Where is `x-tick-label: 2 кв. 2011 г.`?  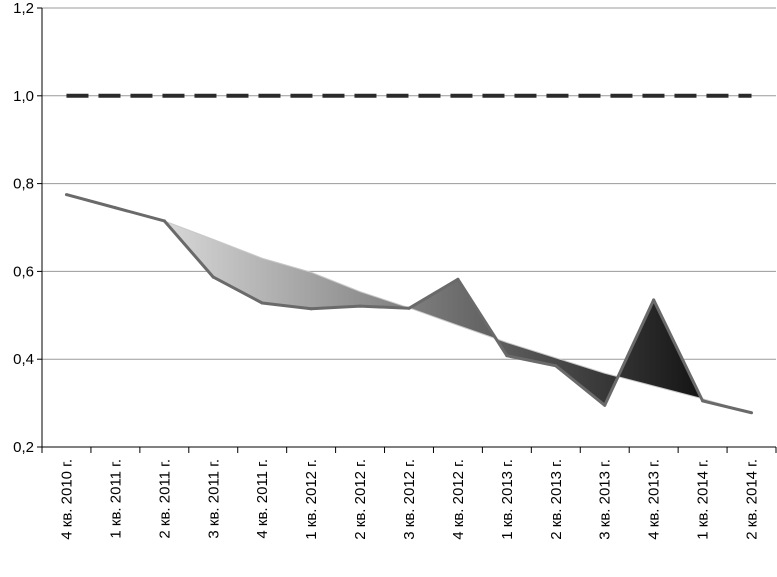 x-tick-label: 2 кв. 2011 г. is located at coordinates (164, 499).